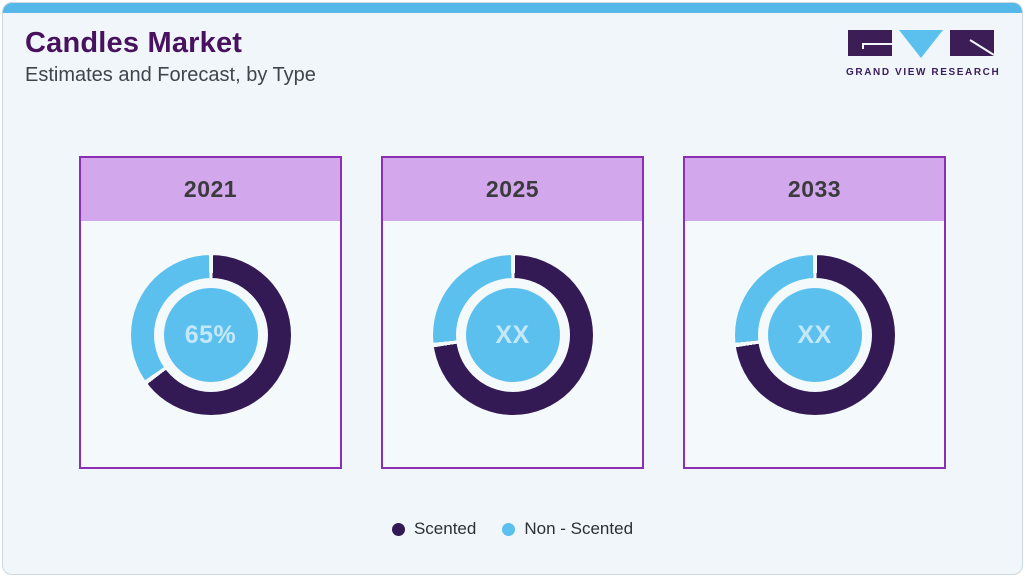  I want to click on scented-color-dot-icon, so click(398, 529).